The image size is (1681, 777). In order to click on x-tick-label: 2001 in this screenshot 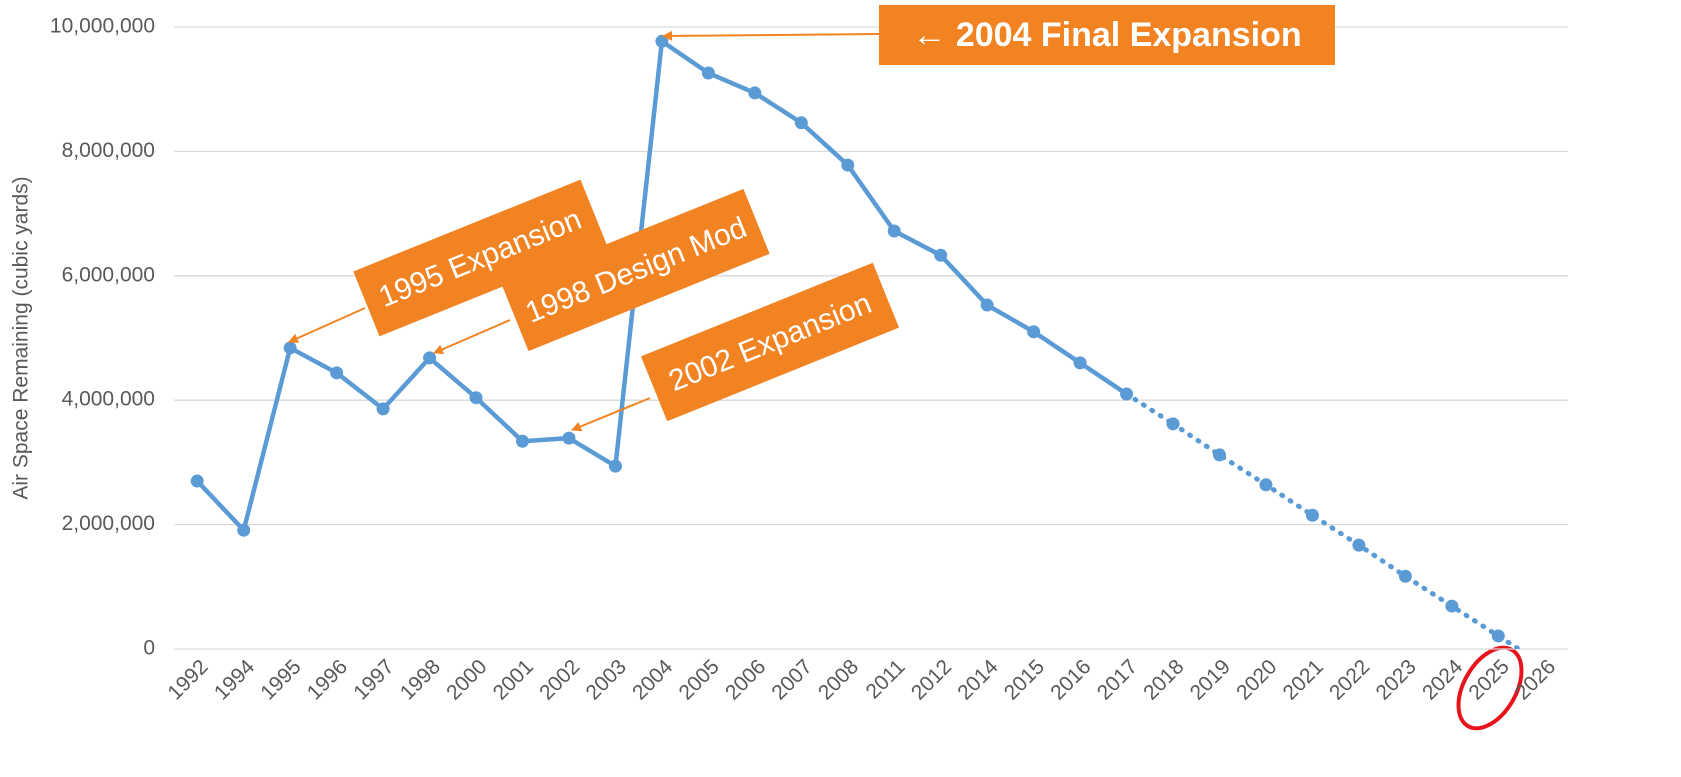, I will do `click(513, 679)`.